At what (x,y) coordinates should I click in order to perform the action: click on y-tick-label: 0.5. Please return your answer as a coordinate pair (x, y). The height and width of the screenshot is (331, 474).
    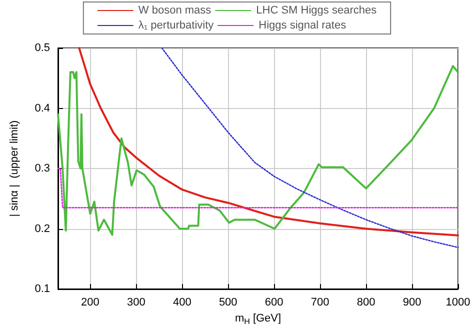
    Looking at the image, I should click on (42, 48).